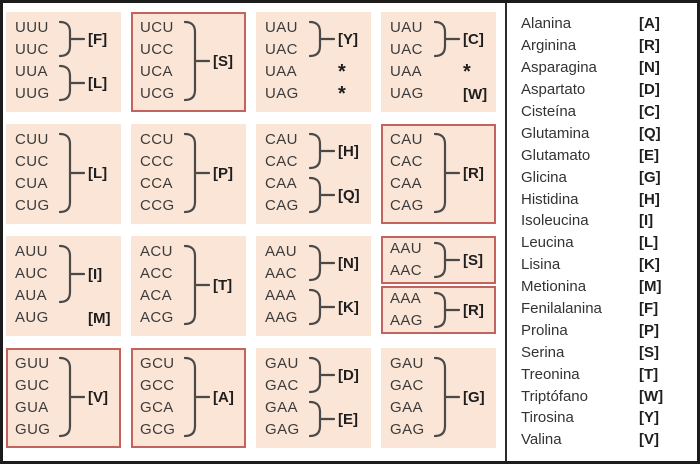 The image size is (700, 464). Describe the element at coordinates (475, 94) in the screenshot. I see `amino-acid-code: [W]` at that location.